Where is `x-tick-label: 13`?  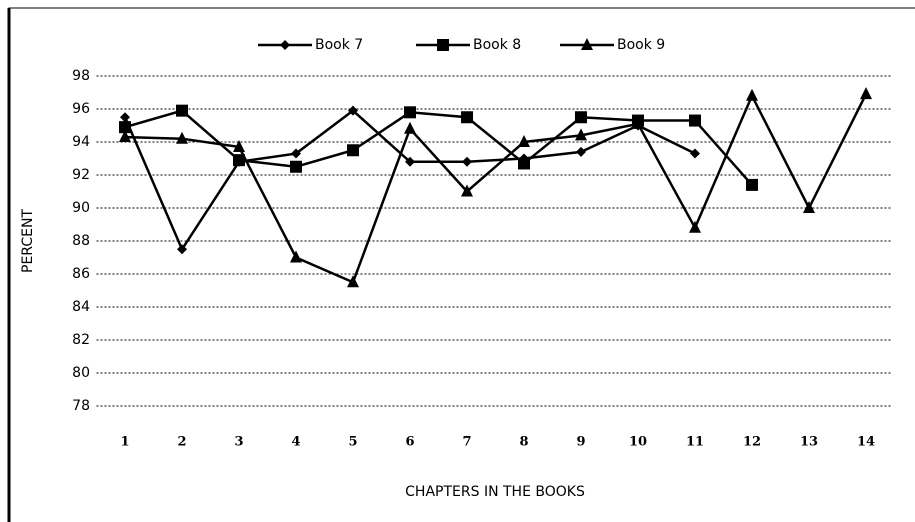 x-tick-label: 13 is located at coordinates (809, 442).